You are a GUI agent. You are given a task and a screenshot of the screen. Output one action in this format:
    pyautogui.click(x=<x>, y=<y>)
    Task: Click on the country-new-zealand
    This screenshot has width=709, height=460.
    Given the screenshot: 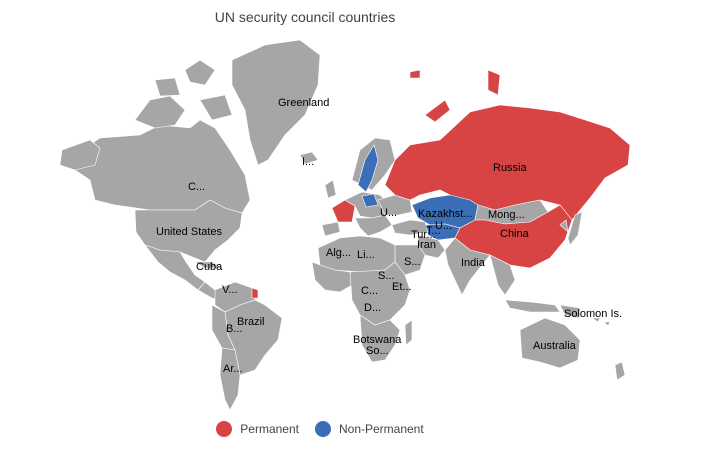 What is the action you would take?
    pyautogui.click(x=620, y=371)
    